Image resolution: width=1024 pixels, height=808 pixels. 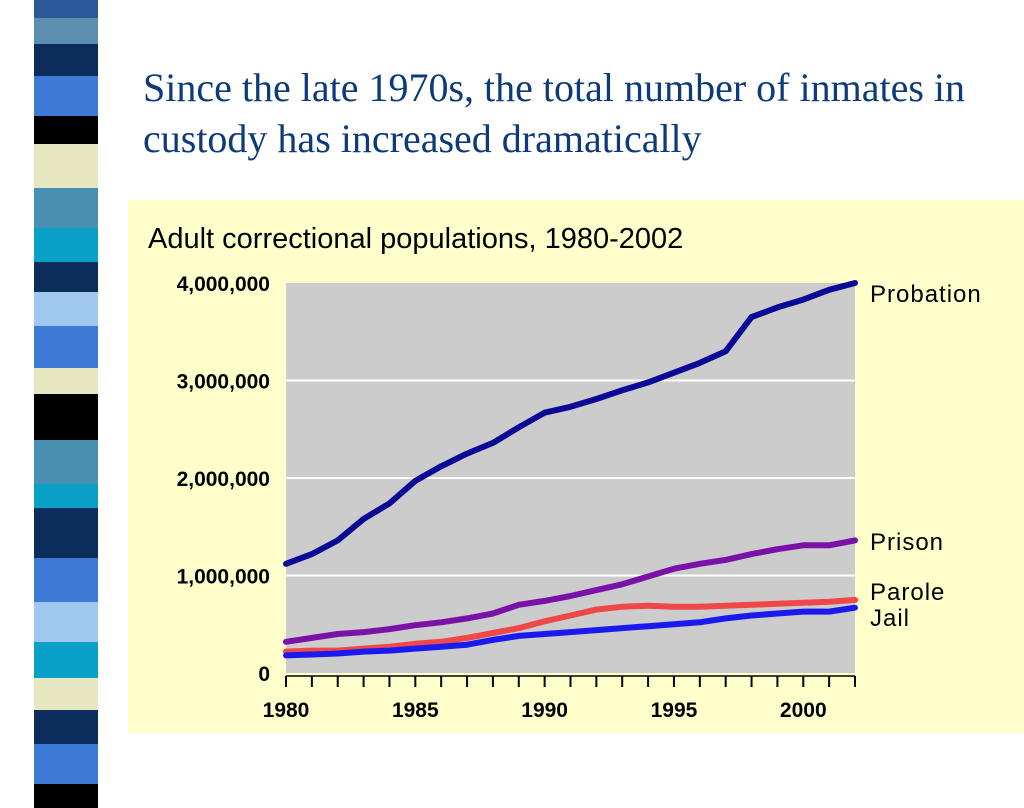 What do you see at coordinates (674, 710) in the screenshot?
I see `x-tick-label: 1995` at bounding box center [674, 710].